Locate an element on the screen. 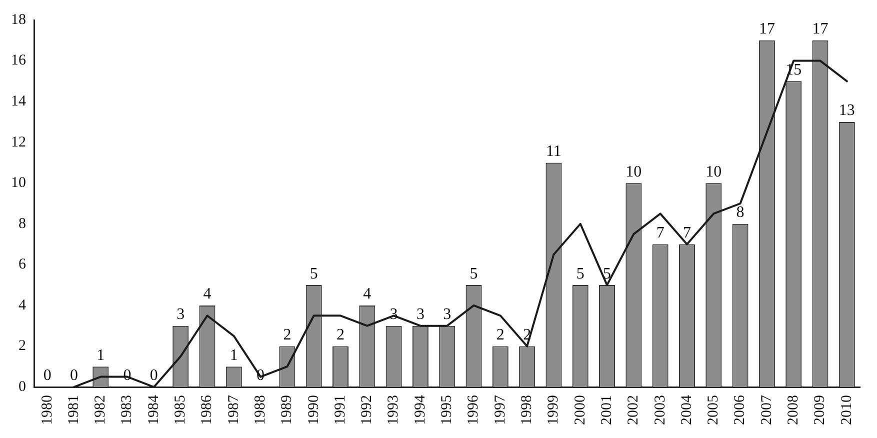 The height and width of the screenshot is (438, 877). y-tick-label: 8 is located at coordinates (22, 224).